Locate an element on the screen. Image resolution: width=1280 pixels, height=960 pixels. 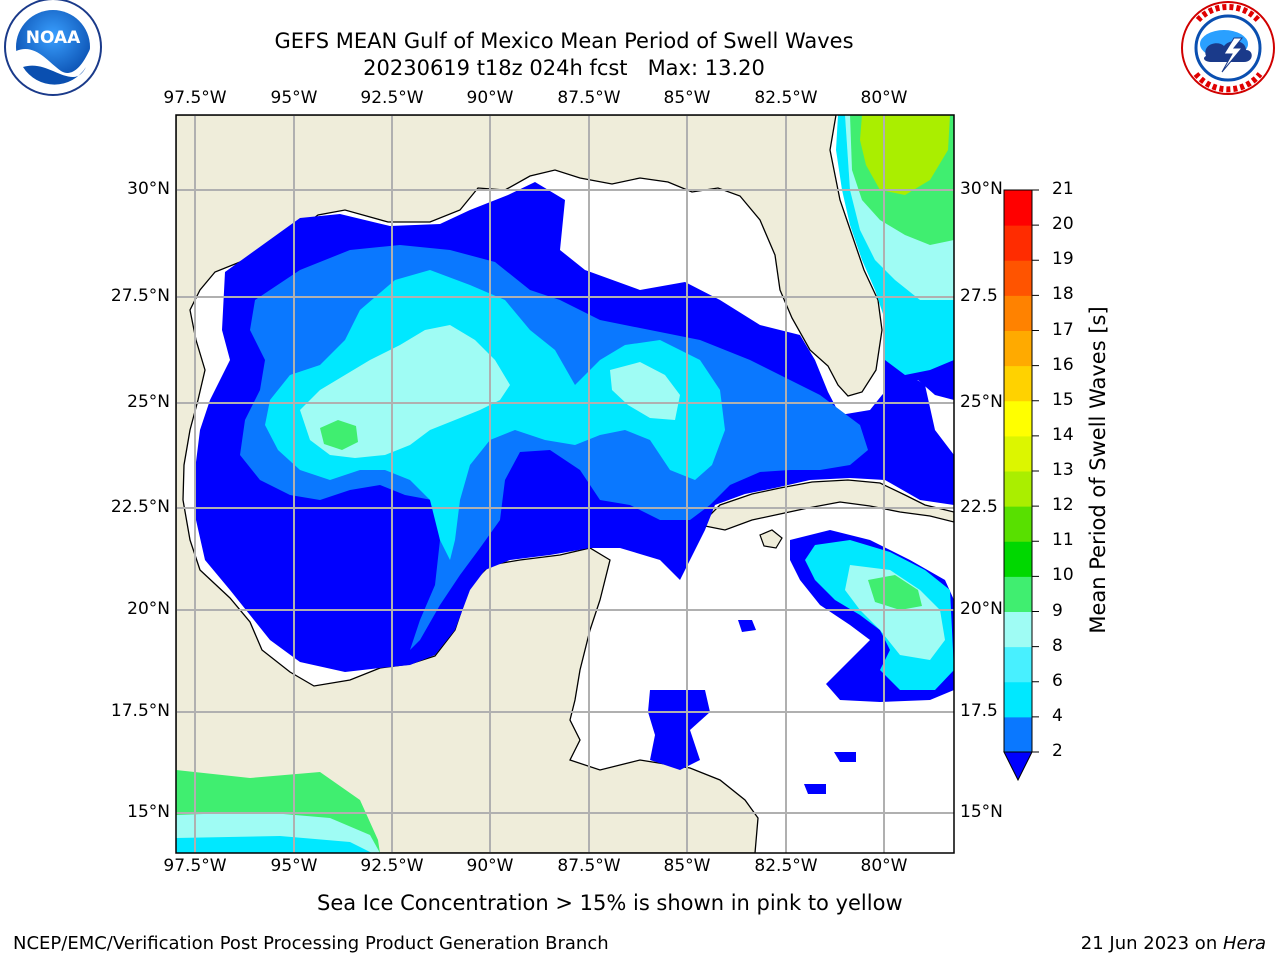
colorbar is located at coordinates (1021, 485).